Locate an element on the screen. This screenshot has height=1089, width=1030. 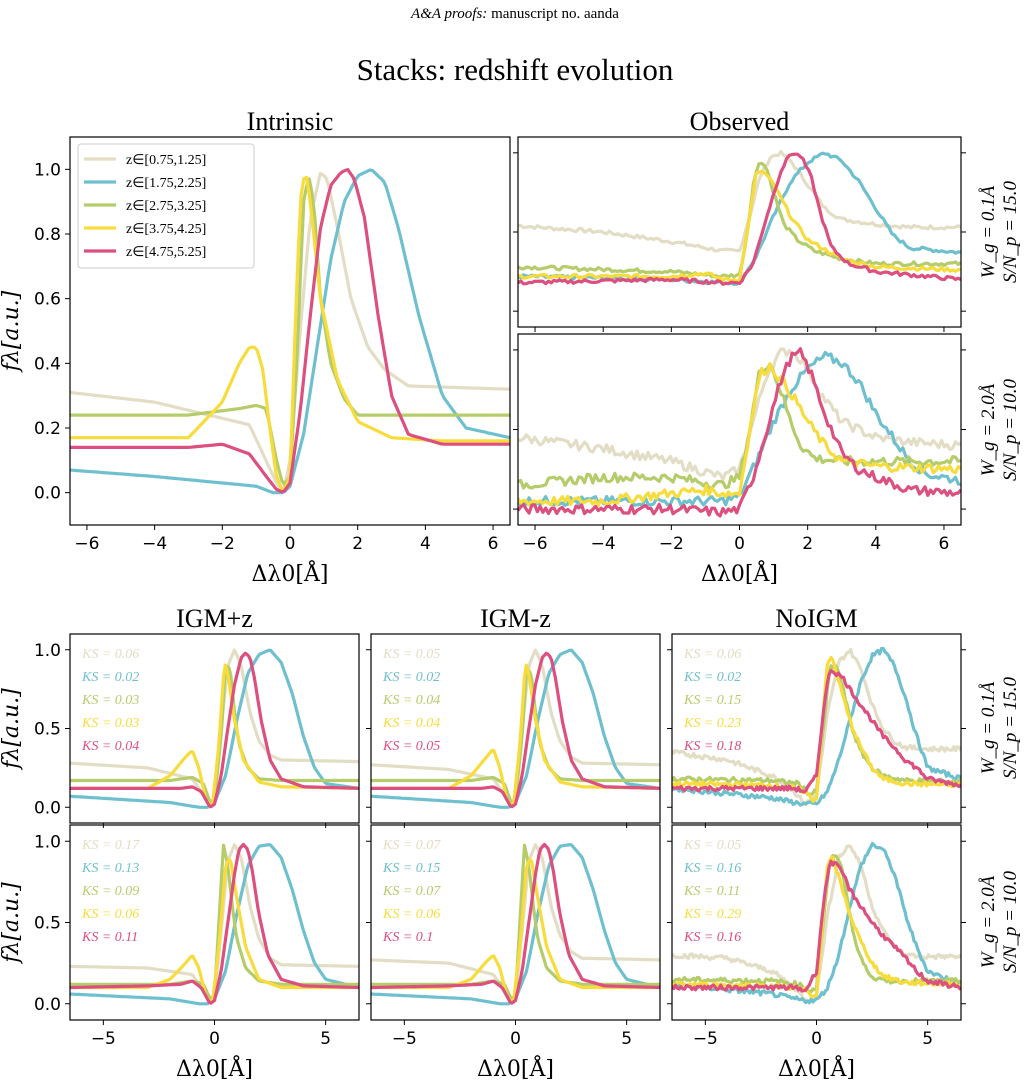
y-tick-label: 0.4 is located at coordinates (47, 364).